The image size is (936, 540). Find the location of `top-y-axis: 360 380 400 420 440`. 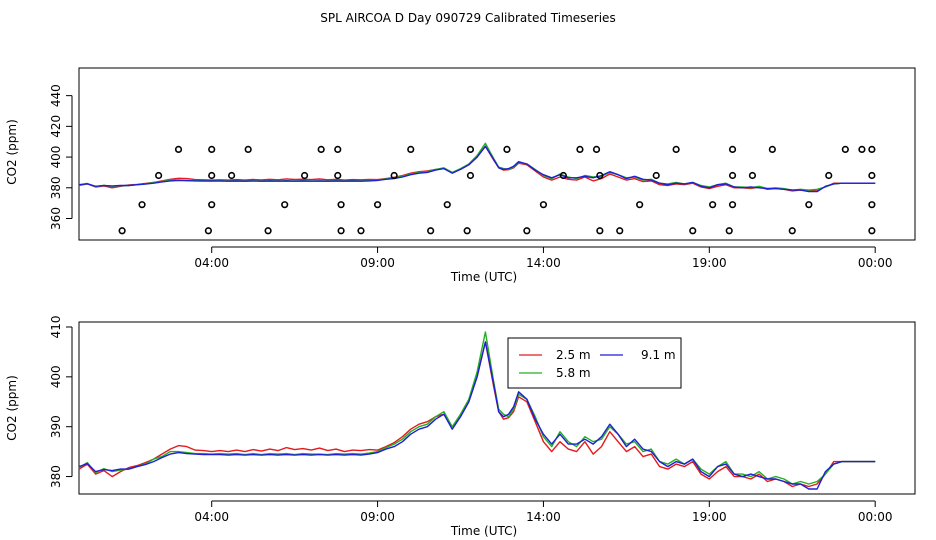

top-y-axis: 360 380 400 420 440 is located at coordinates (61, 157).